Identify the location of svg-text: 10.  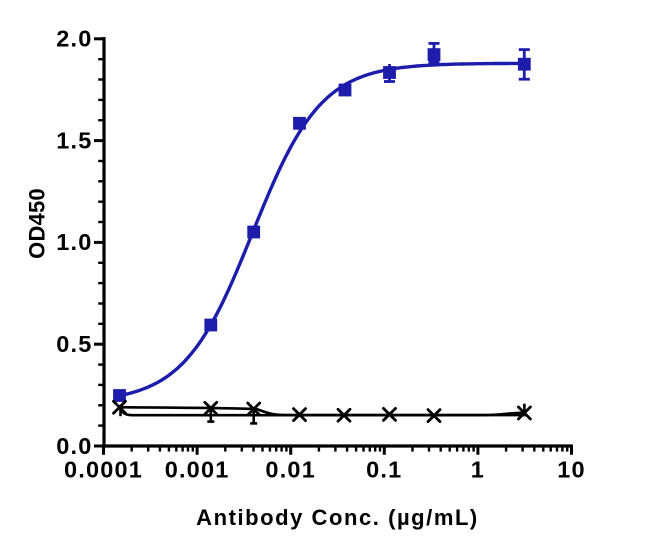
(571, 470).